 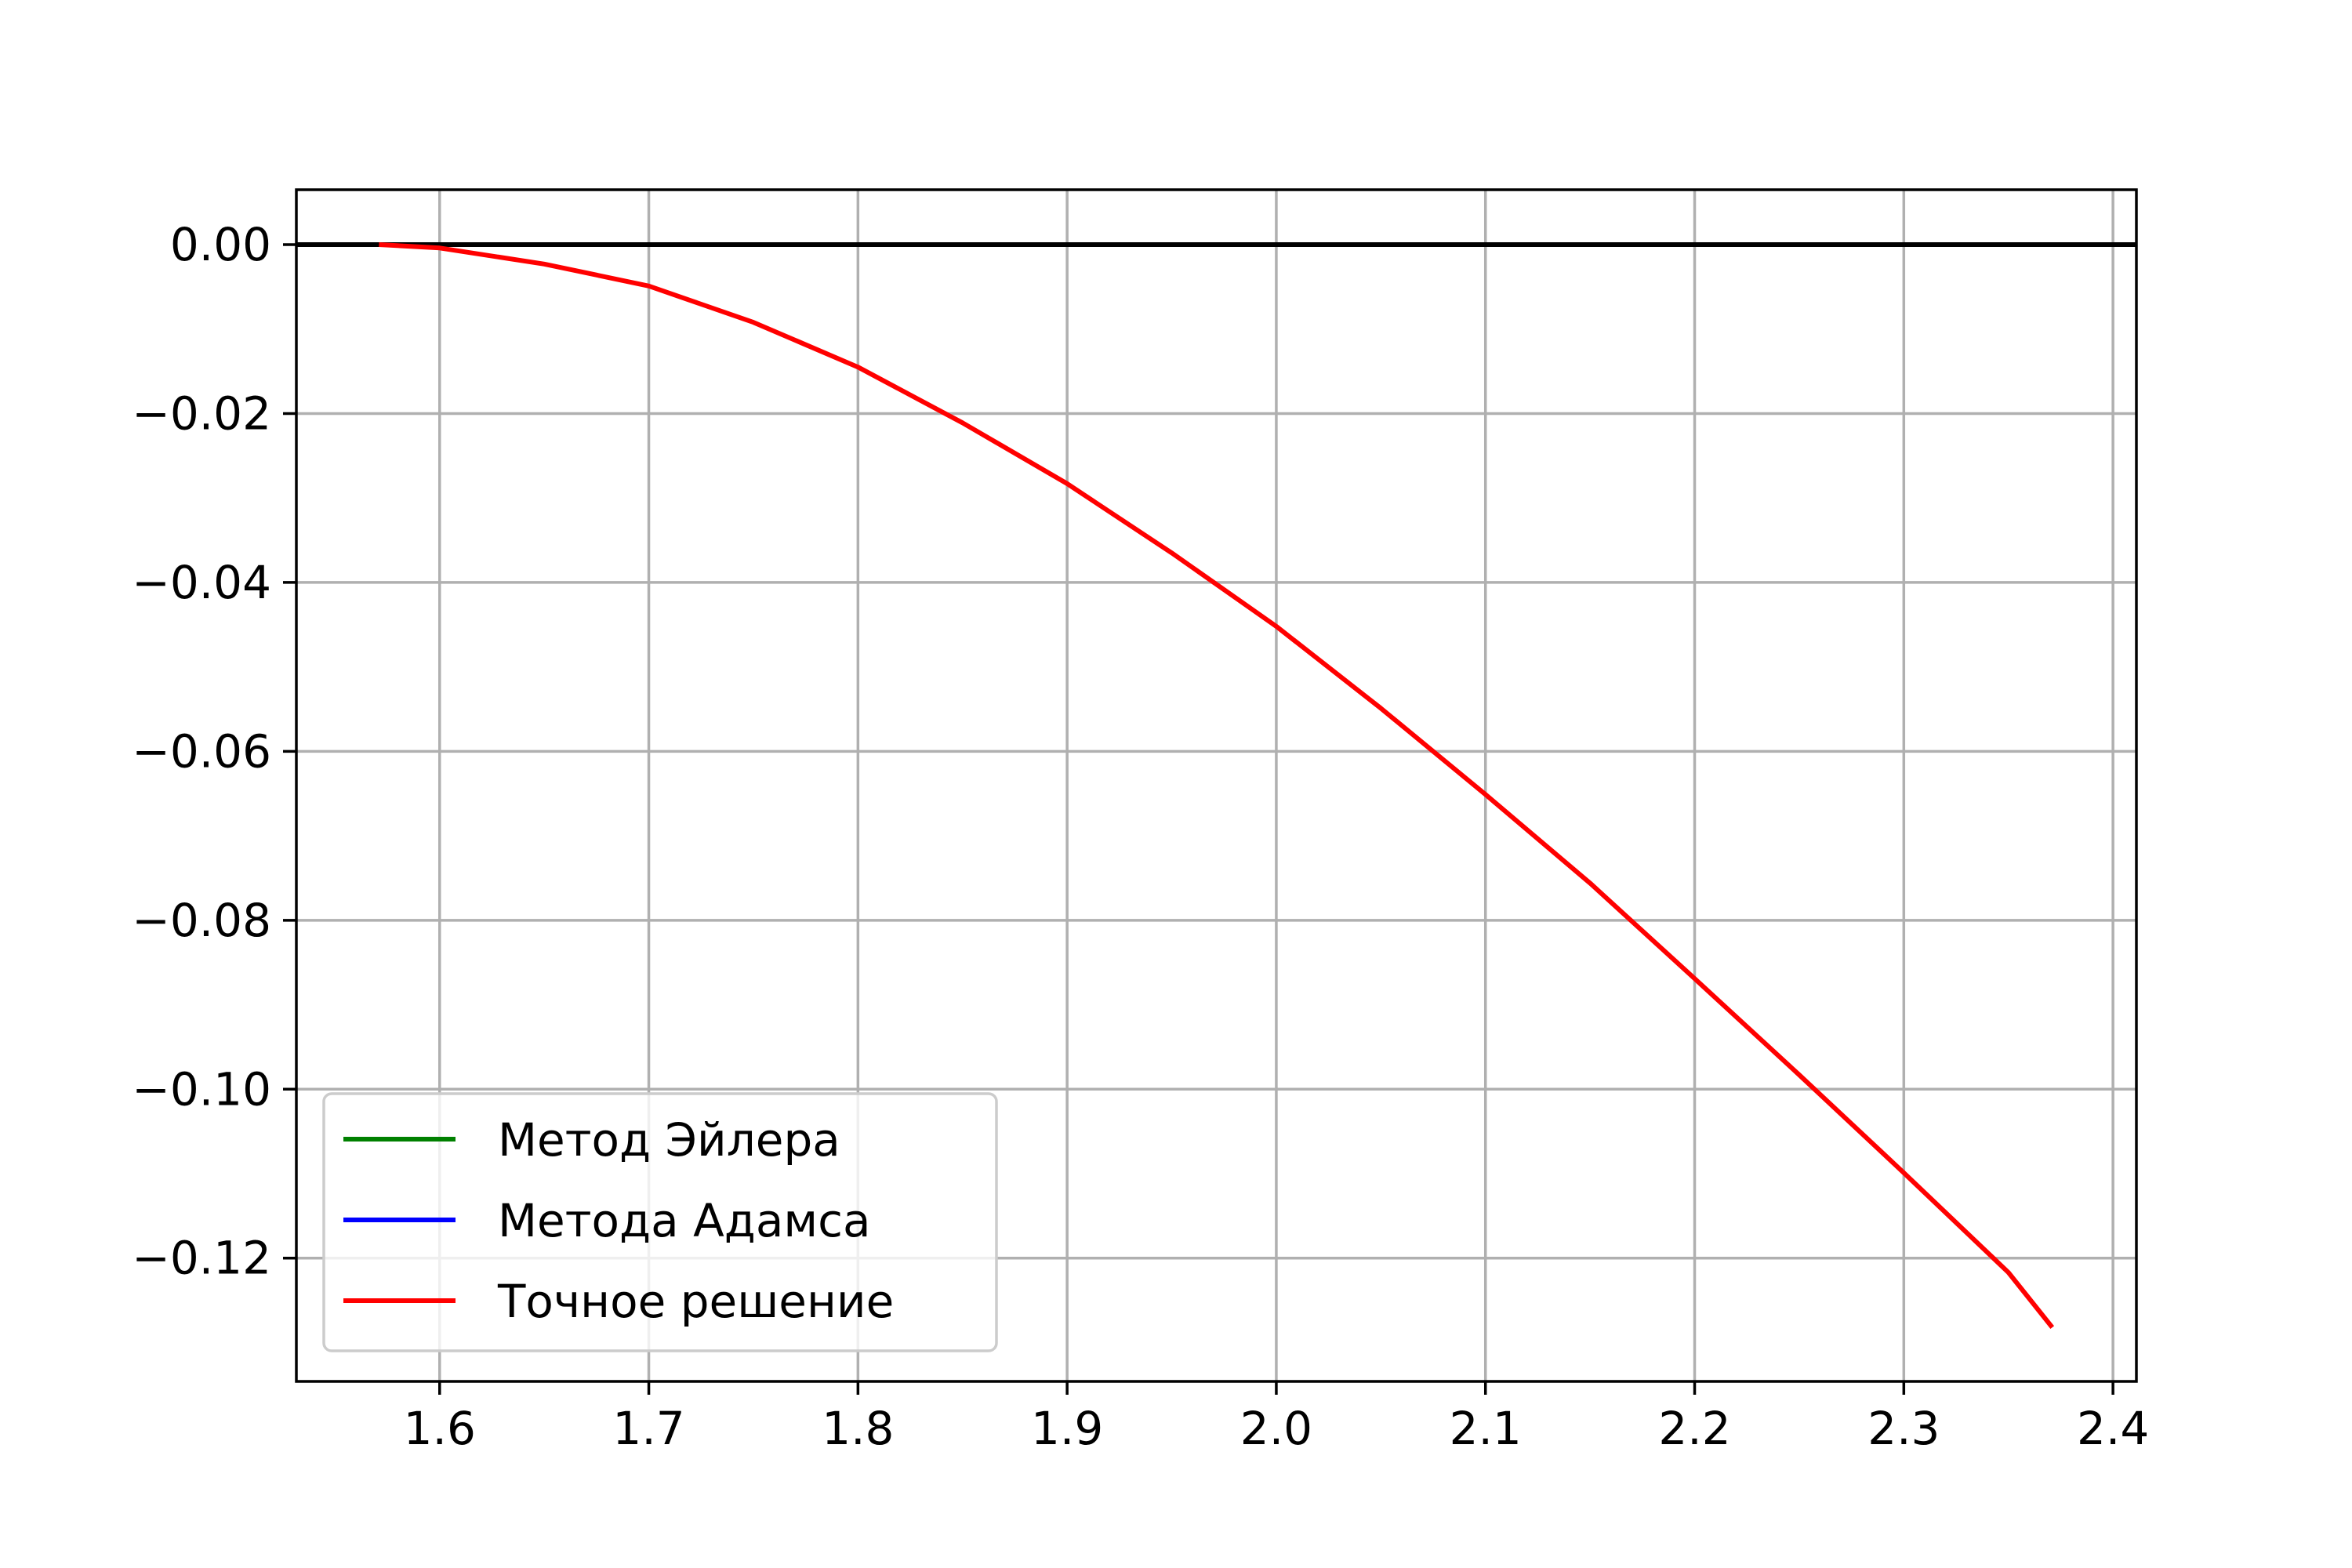 I want to click on legend-label-2: Точное решение, so click(x=695, y=1301).